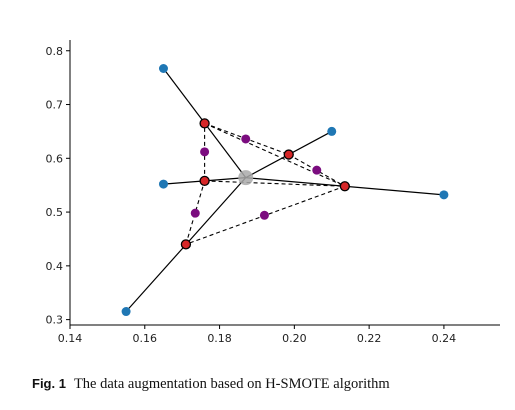  I want to click on caption-label: Fig. 1, so click(49, 383).